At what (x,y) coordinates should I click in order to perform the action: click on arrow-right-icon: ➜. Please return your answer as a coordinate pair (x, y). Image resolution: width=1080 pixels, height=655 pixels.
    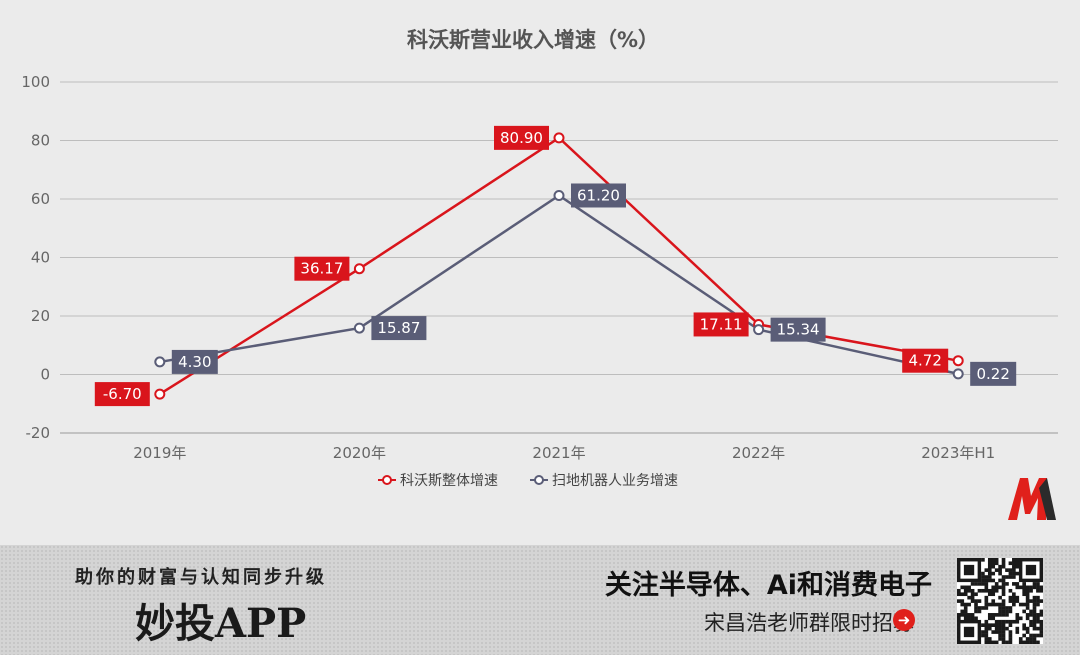
    Looking at the image, I should click on (904, 620).